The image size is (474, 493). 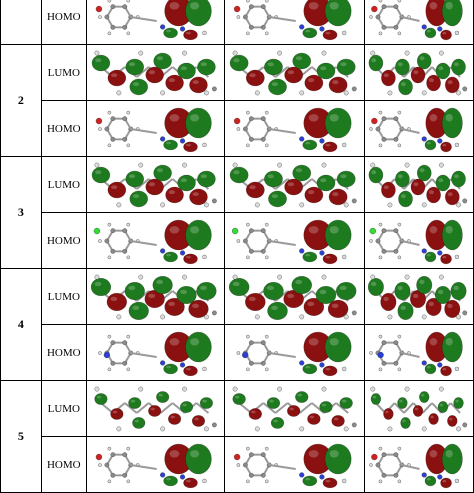 I want to click on compound-cell, so click(x=21, y=22).